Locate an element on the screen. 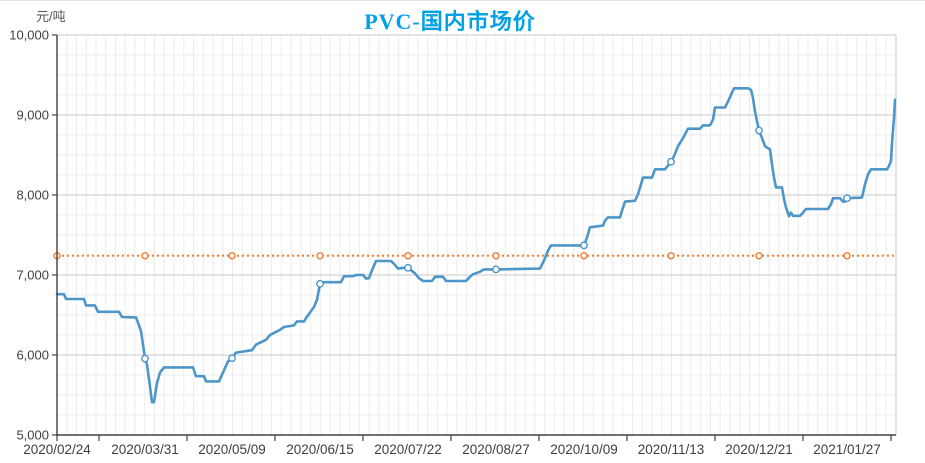  x-axis-label: 2020/03/31 is located at coordinates (145, 449).